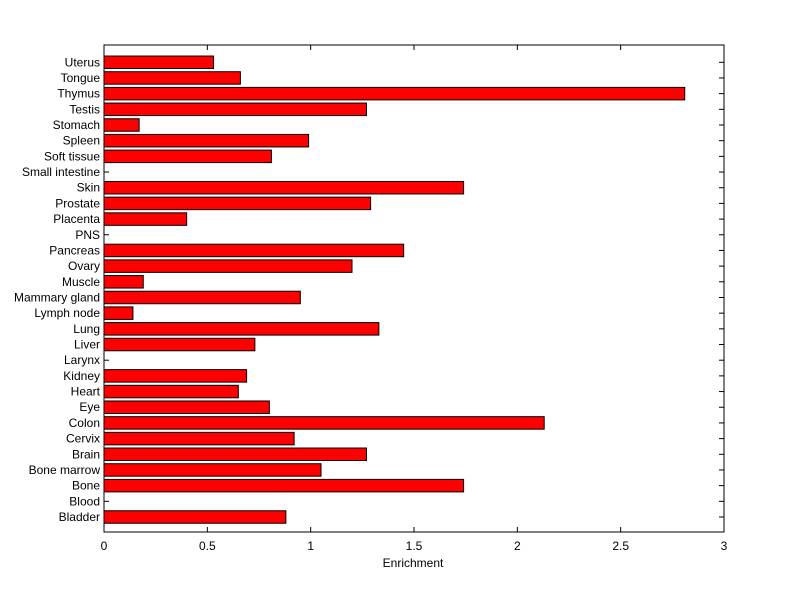 This screenshot has height=599, width=800. I want to click on bar-mammary-gland, so click(202, 297).